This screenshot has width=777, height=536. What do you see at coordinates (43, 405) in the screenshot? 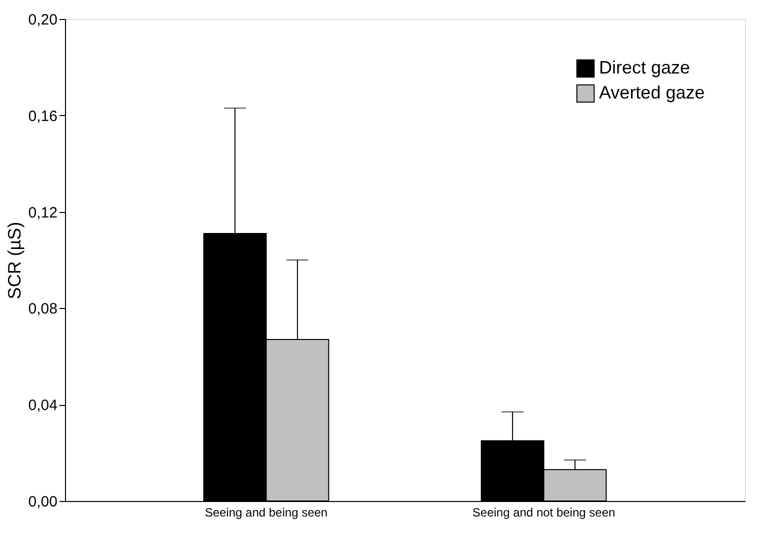
I see `y-tick-label: 0,04` at bounding box center [43, 405].